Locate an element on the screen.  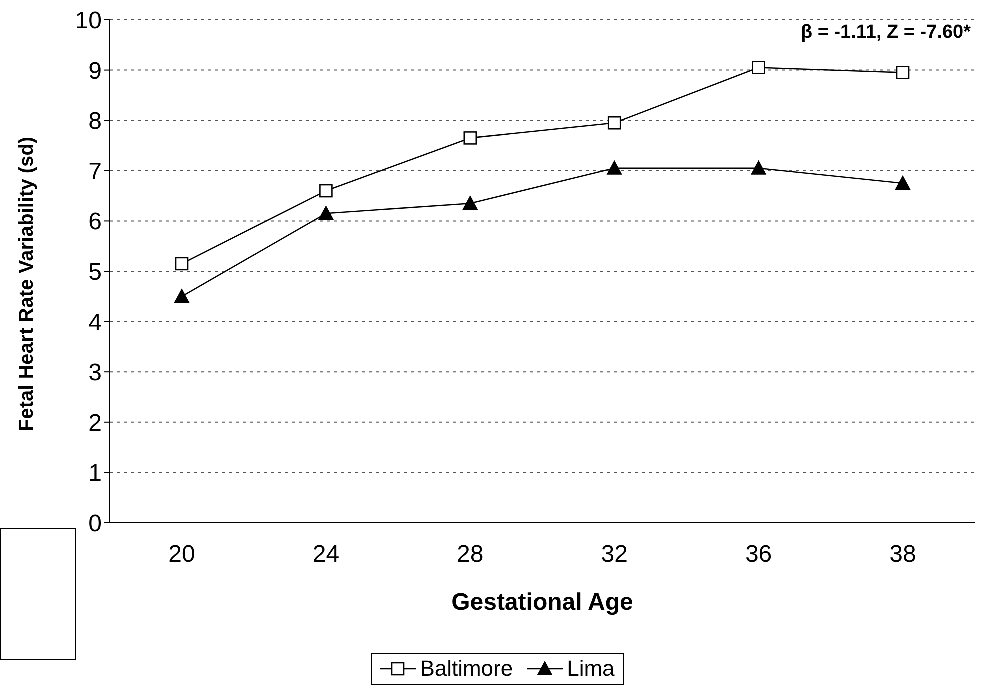
y-tick-label: 7 is located at coordinates (95, 172).